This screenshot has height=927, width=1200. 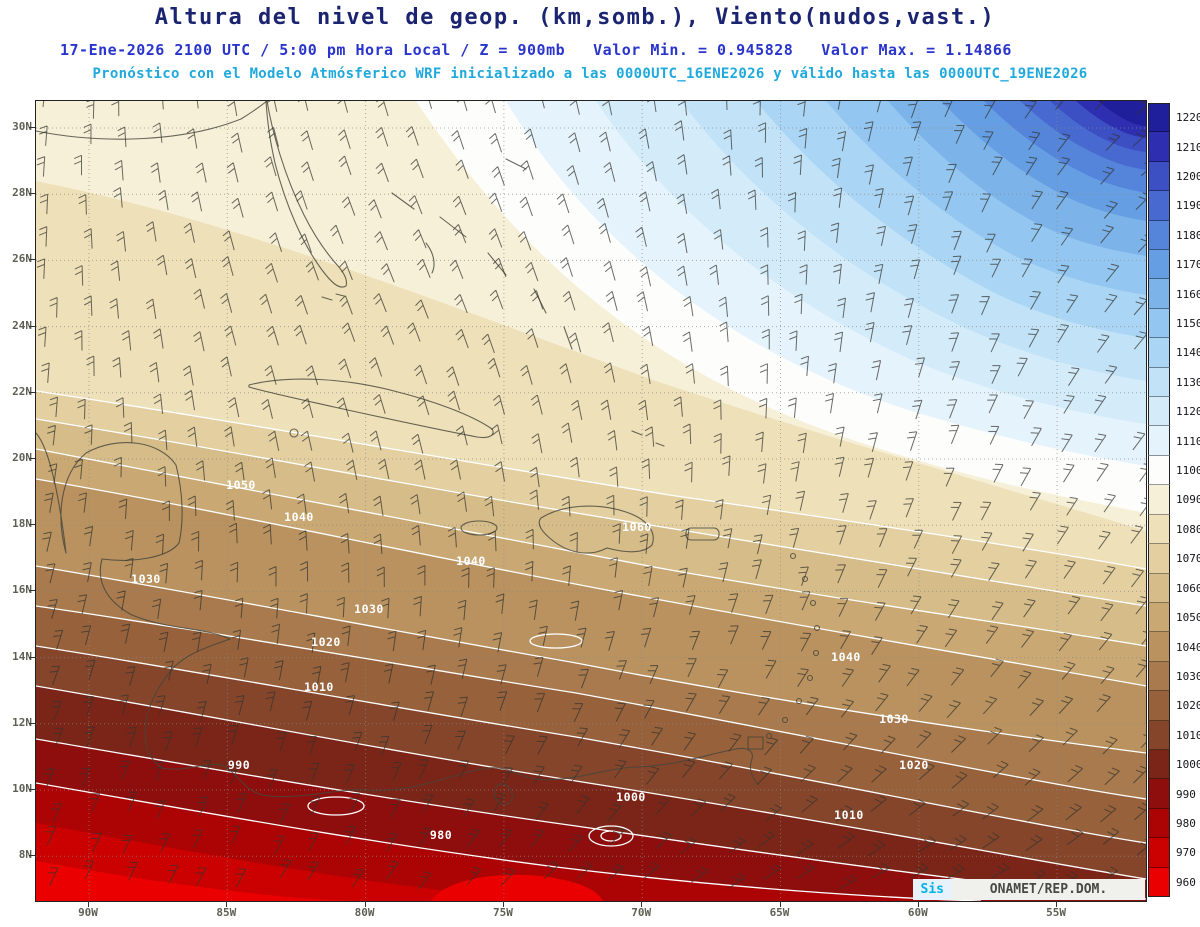 What do you see at coordinates (319, 687) in the screenshot?
I see `contour-label: 1010` at bounding box center [319, 687].